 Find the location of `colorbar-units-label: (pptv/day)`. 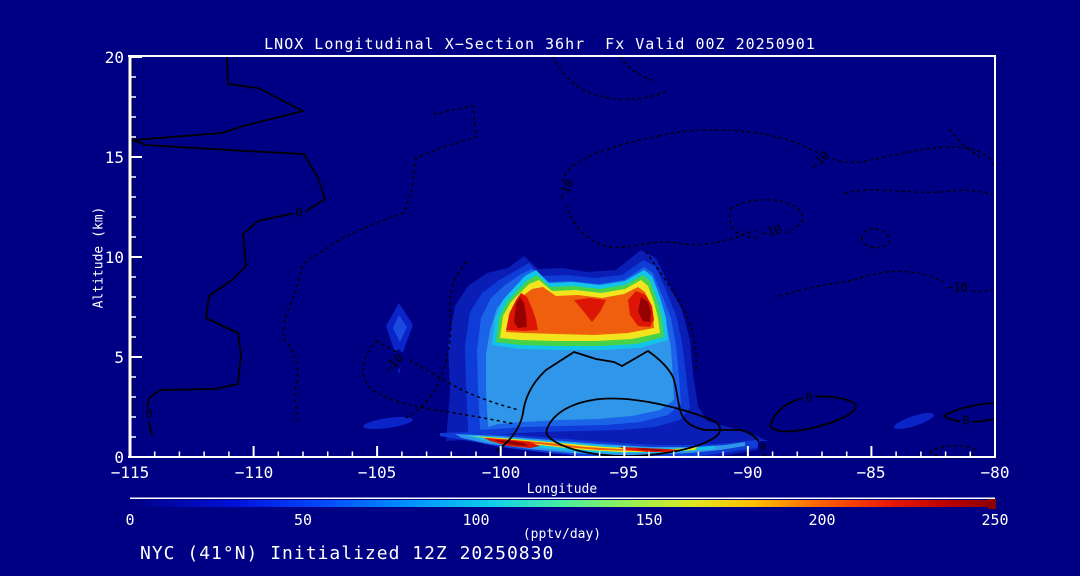

colorbar-units-label: (pptv/day) is located at coordinates (562, 534).